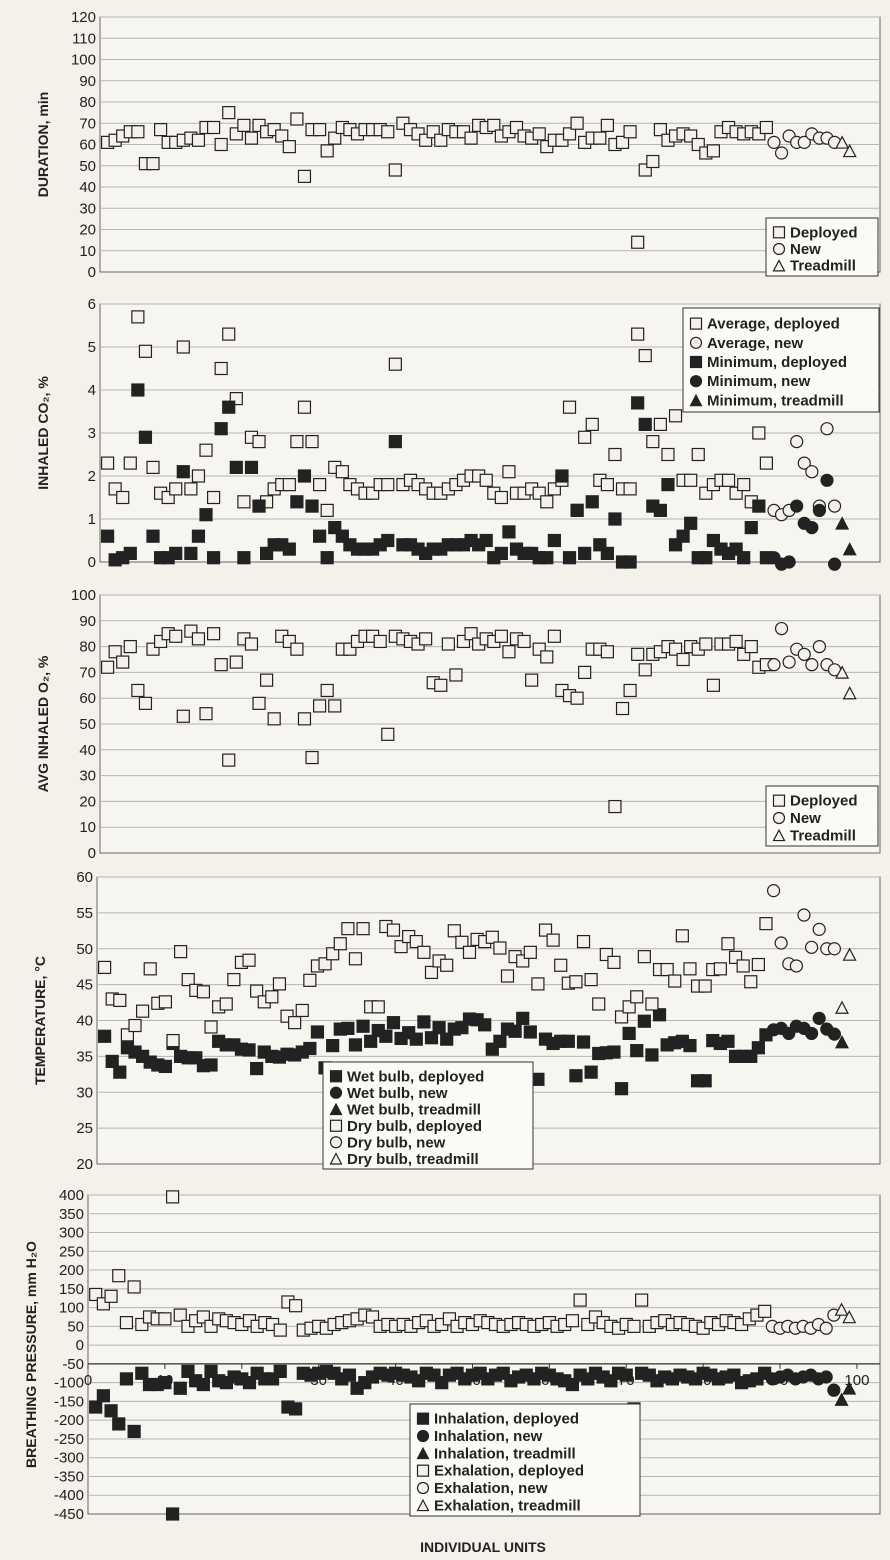  I want to click on legend-label: Average, new, so click(755, 343).